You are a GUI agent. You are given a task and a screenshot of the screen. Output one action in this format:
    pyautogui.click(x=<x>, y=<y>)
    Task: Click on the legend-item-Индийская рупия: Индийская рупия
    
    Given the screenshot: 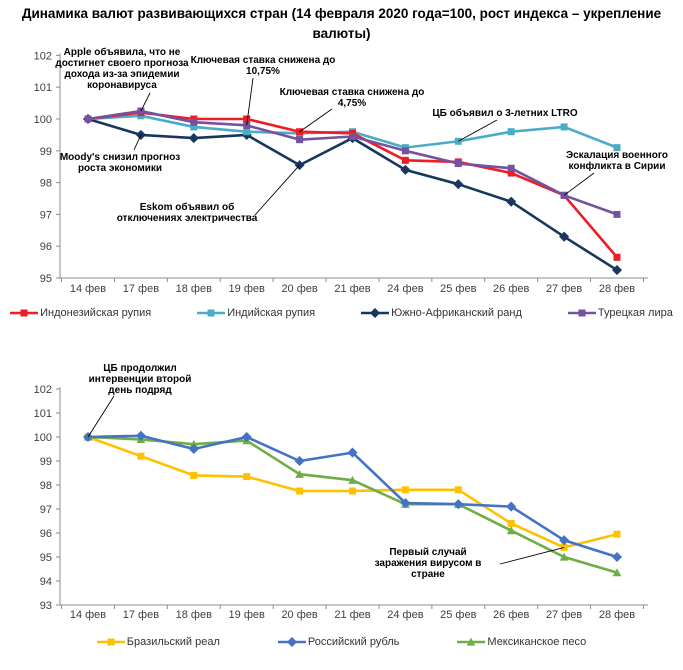 What is the action you would take?
    pyautogui.click(x=256, y=313)
    